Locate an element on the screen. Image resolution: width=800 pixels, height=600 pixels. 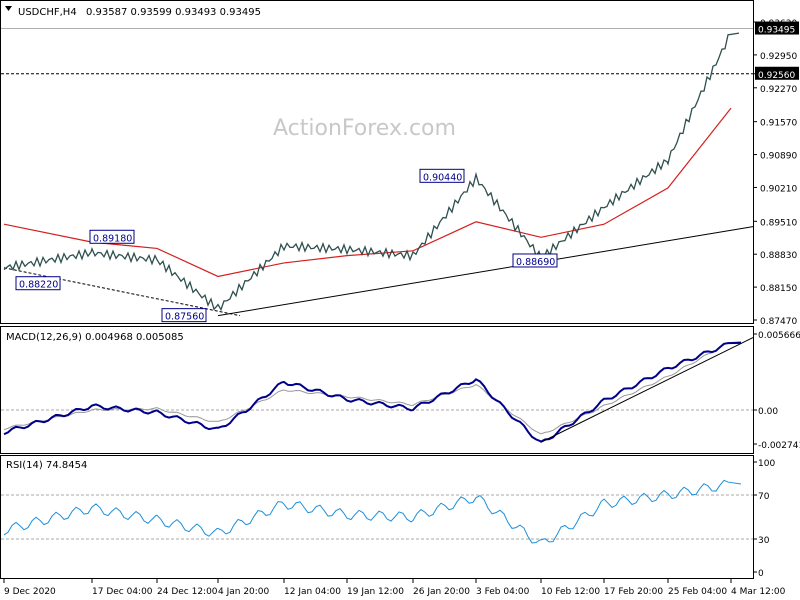
current-price-box is located at coordinates (777, 28).